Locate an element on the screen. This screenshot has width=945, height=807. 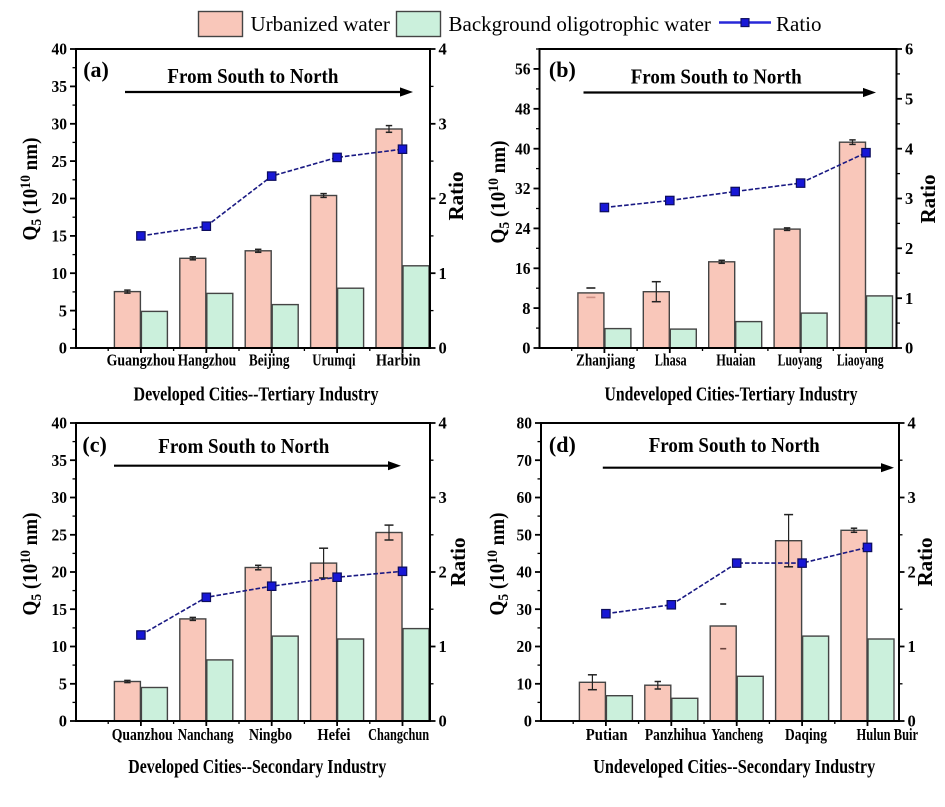
svg-text: Hangzhou is located at coordinates (207, 359).